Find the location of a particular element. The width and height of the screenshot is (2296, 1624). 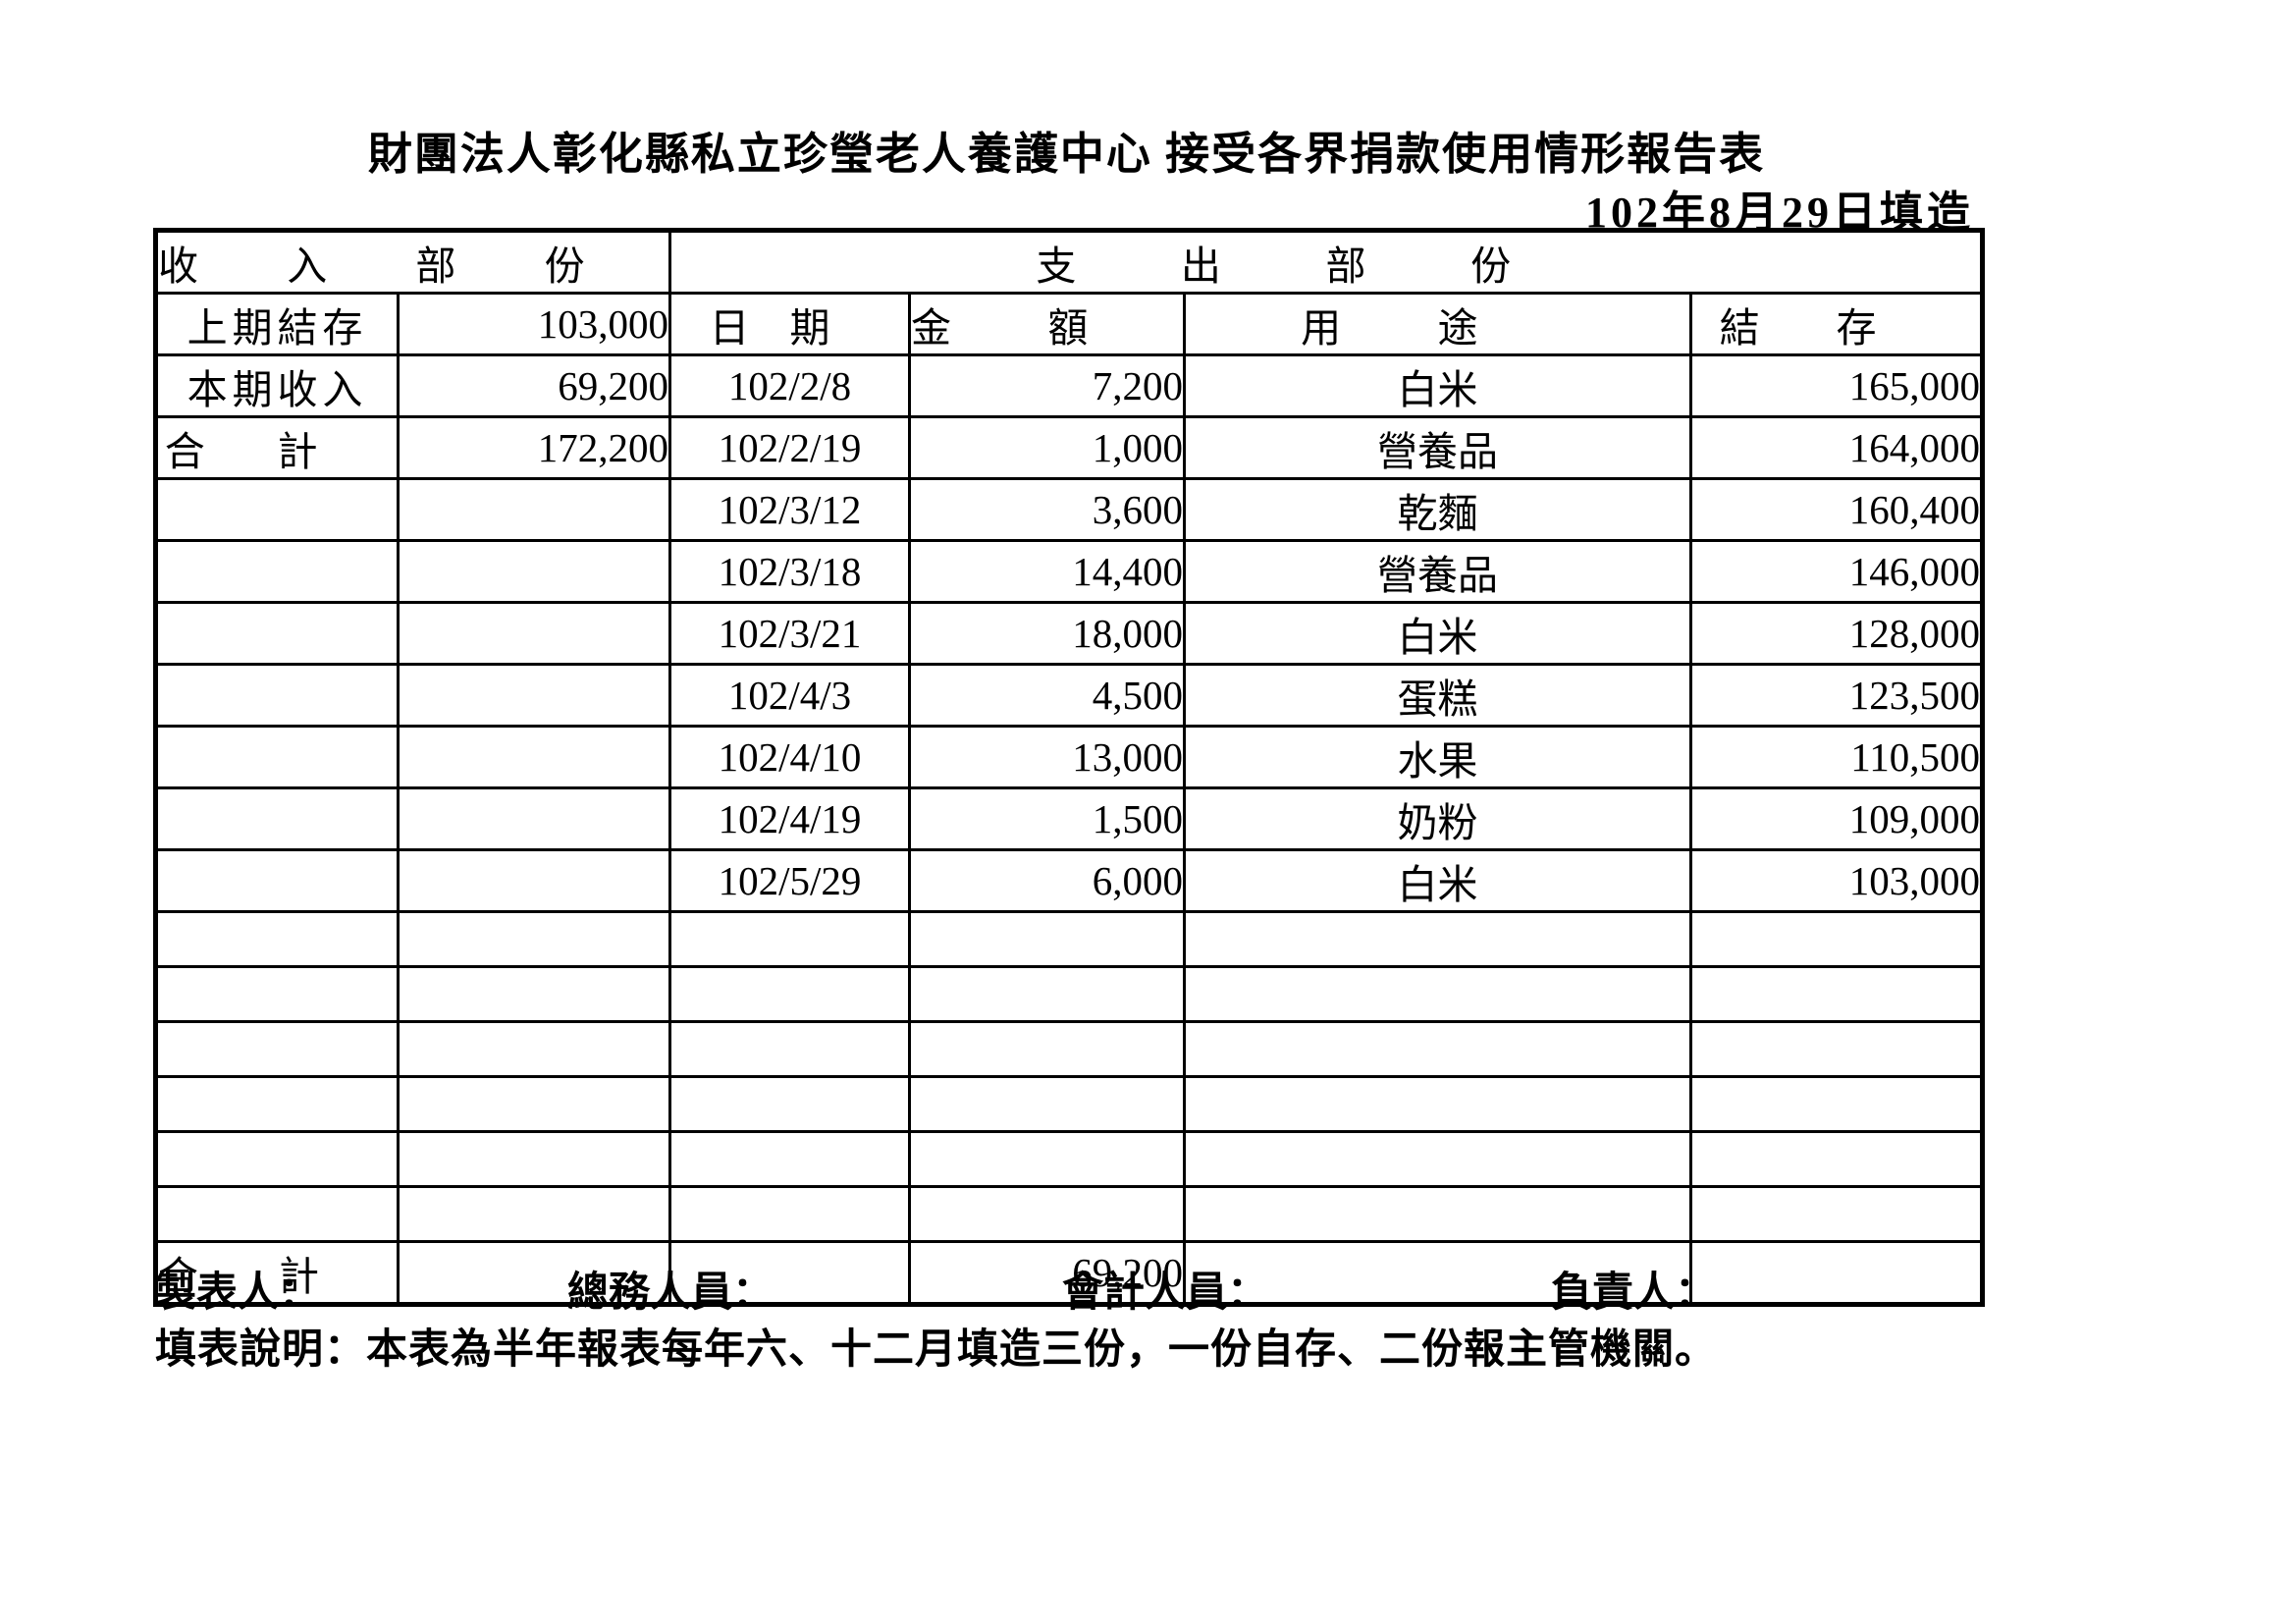

expense-total-label-cell: 合計 is located at coordinates (277, 1273).